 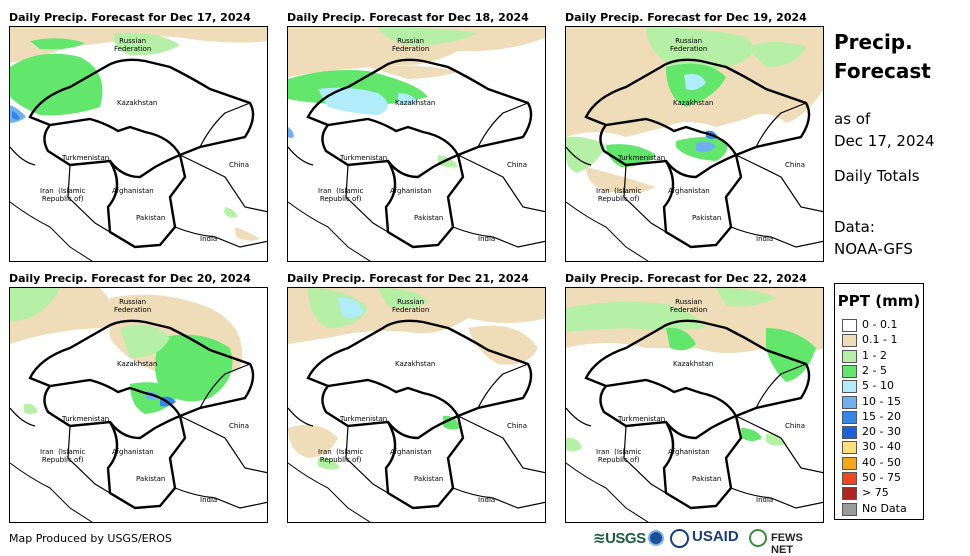 I want to click on panel-title-dec20: Daily Precip. Forecast for Dec 20, 2024, so click(x=130, y=278).